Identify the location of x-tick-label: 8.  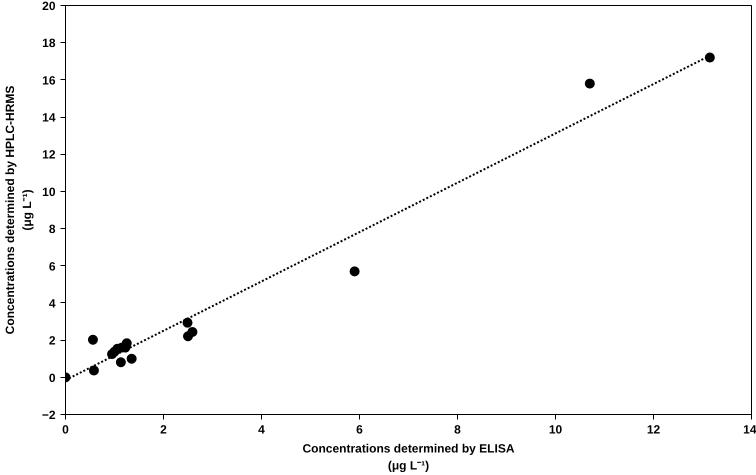
(458, 429).